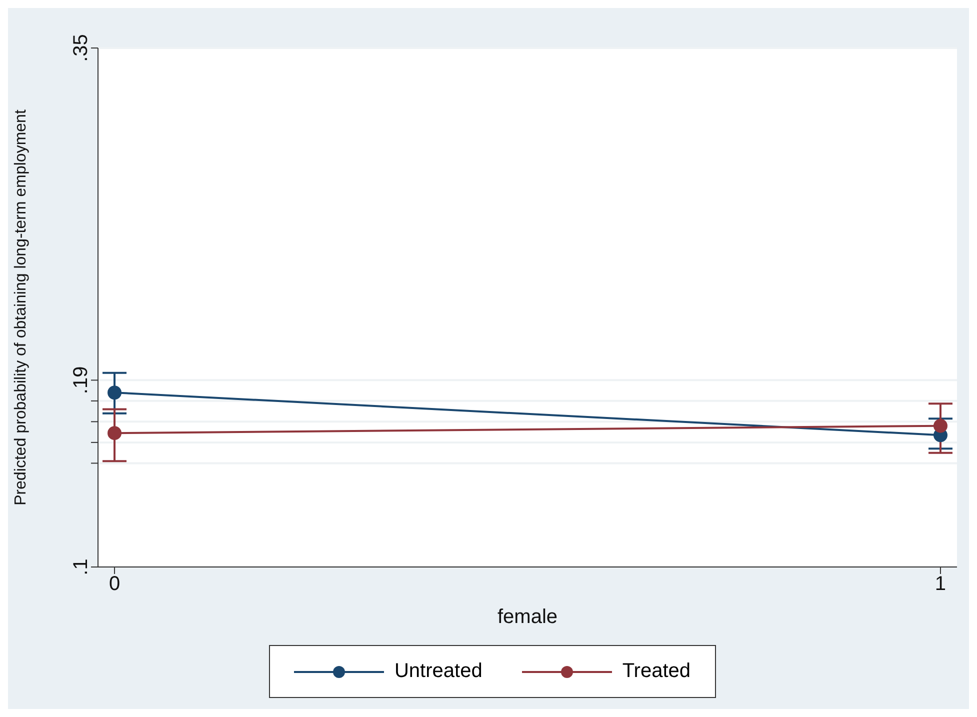 The width and height of the screenshot is (977, 717). Describe the element at coordinates (527, 617) in the screenshot. I see `x-axis-title: female` at that location.